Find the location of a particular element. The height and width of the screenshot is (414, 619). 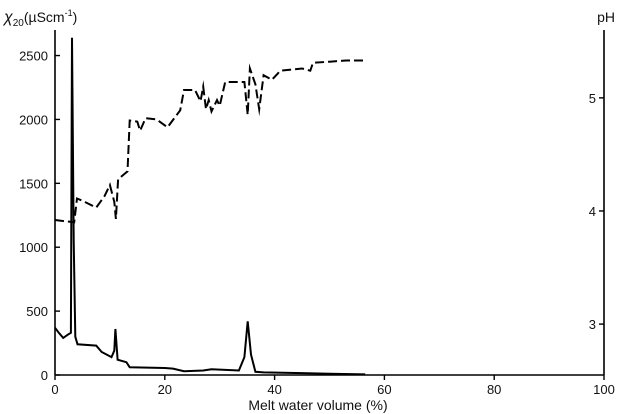

y-tick-label: 2500 is located at coordinates (33, 56).